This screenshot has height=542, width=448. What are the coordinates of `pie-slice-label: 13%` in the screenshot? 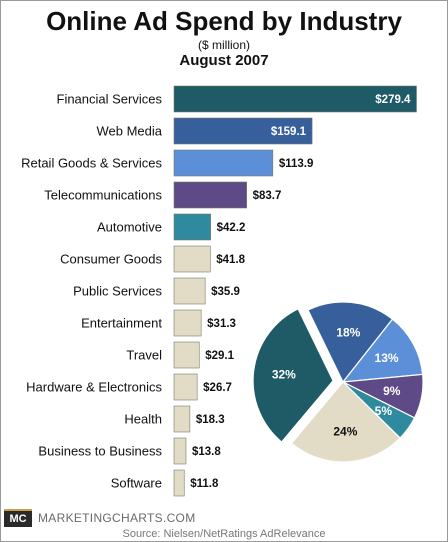 It's located at (387, 358).